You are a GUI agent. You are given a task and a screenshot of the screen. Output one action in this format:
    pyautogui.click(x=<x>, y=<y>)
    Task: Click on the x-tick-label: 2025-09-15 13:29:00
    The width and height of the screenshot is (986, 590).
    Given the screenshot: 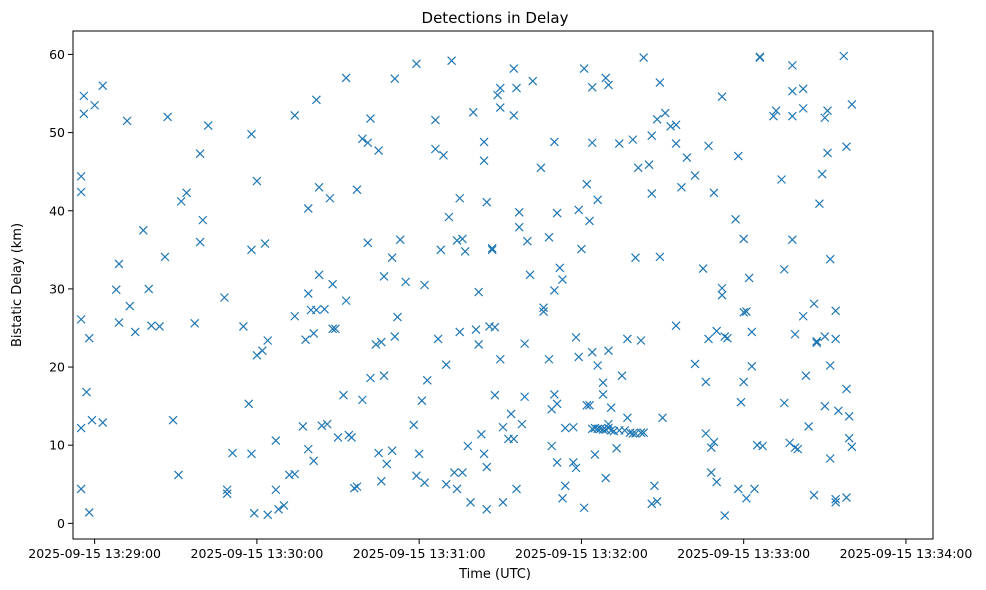 What is the action you would take?
    pyautogui.click(x=94, y=553)
    